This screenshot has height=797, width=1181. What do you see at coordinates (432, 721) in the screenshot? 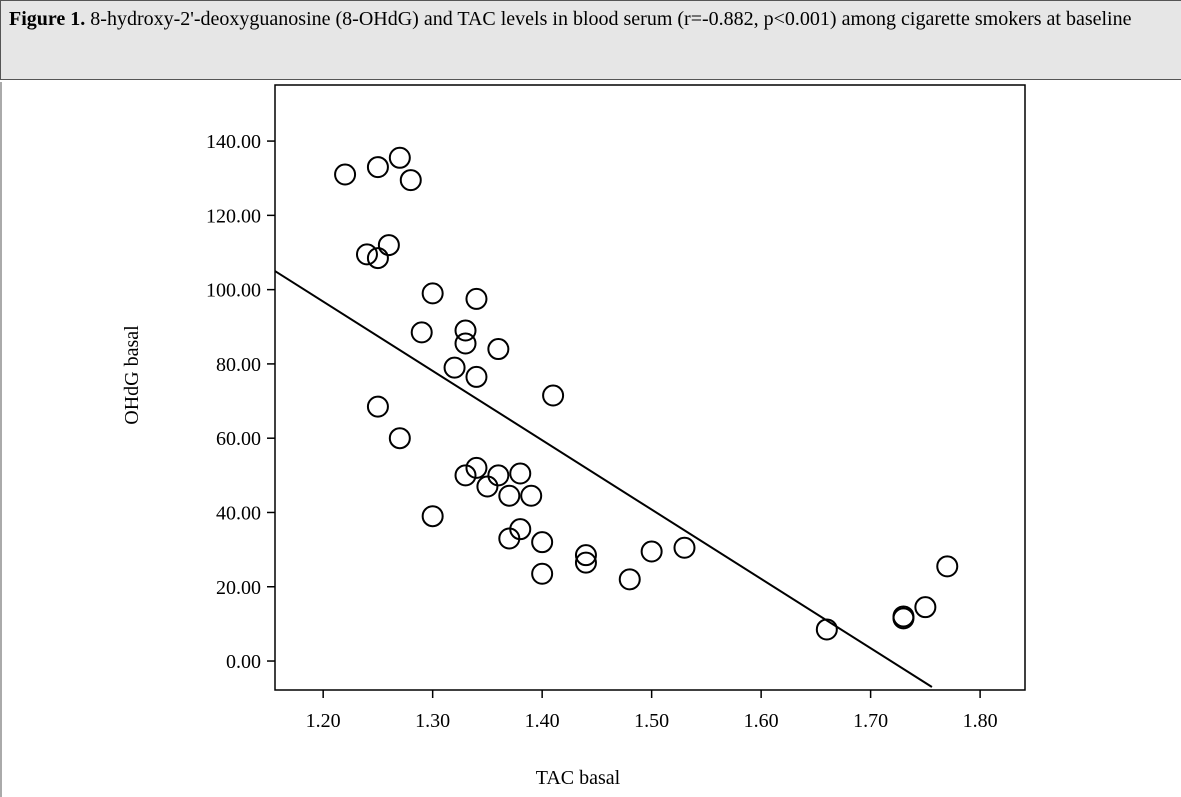
I see `x-tick-label: 1.30` at bounding box center [432, 721].